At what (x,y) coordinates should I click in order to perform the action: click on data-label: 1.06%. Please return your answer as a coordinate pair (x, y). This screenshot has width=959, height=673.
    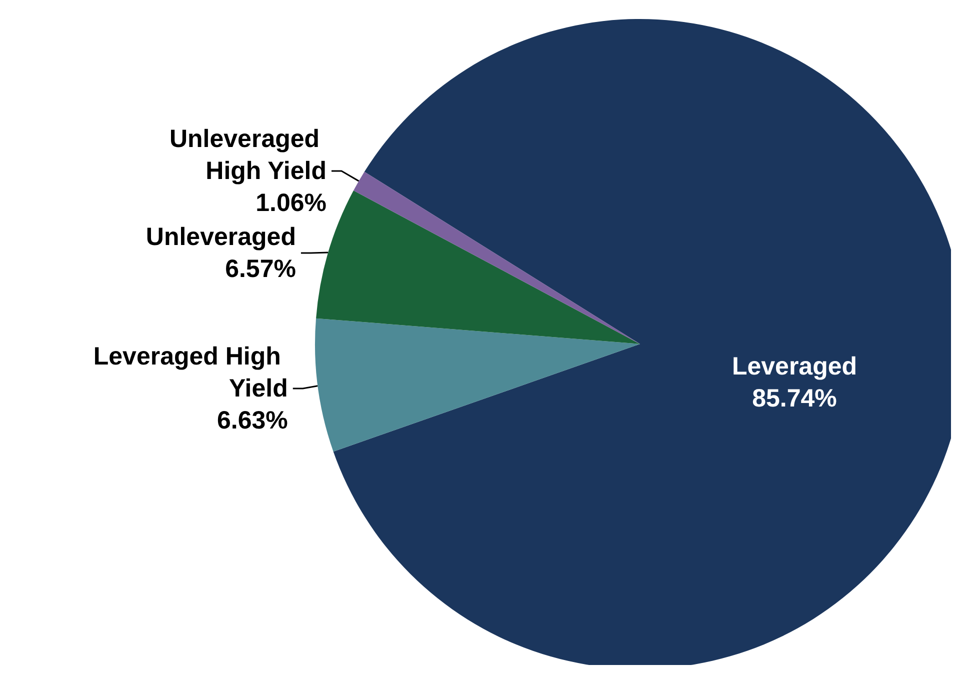
    Looking at the image, I should click on (291, 203).